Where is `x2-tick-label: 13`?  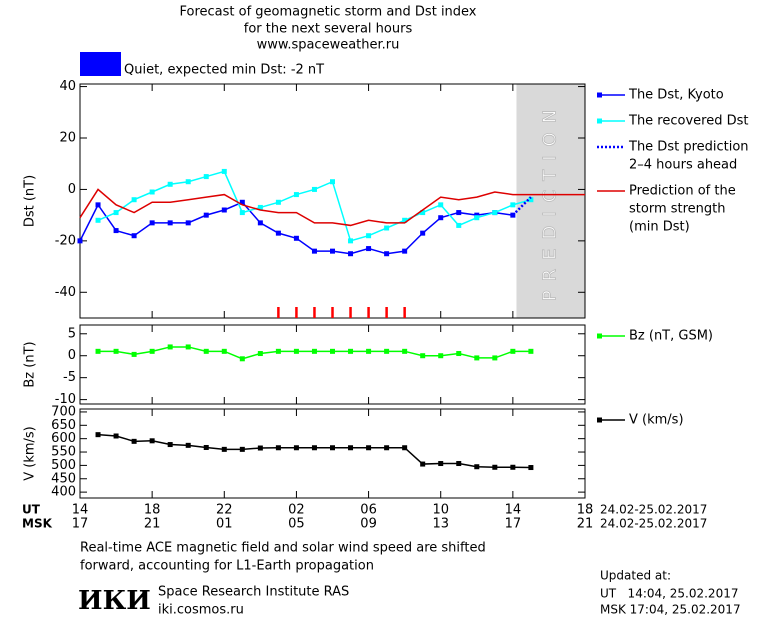 x2-tick-label: 13 is located at coordinates (440, 524).